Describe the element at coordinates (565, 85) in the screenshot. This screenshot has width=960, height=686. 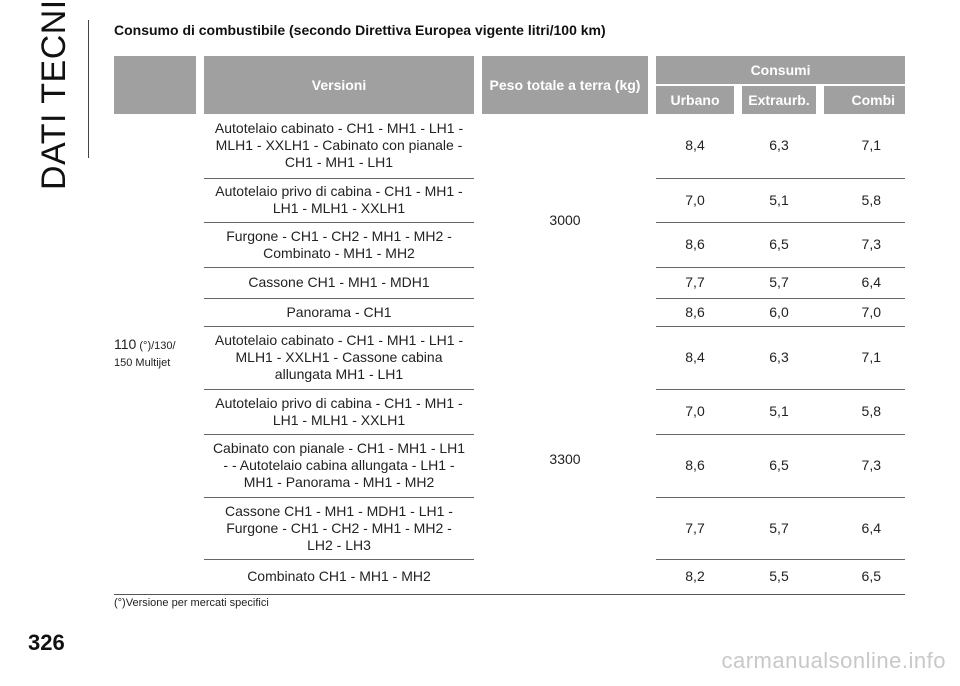
I see `header-peso: Peso totale a terra (kg)` at that location.